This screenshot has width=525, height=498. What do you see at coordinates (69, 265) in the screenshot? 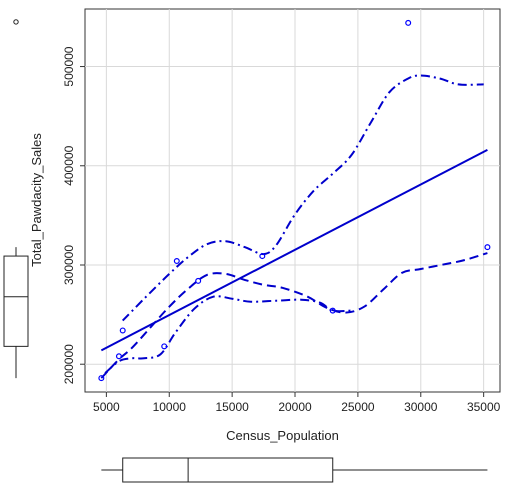
I see `y-tick-label: 300000` at bounding box center [69, 265].